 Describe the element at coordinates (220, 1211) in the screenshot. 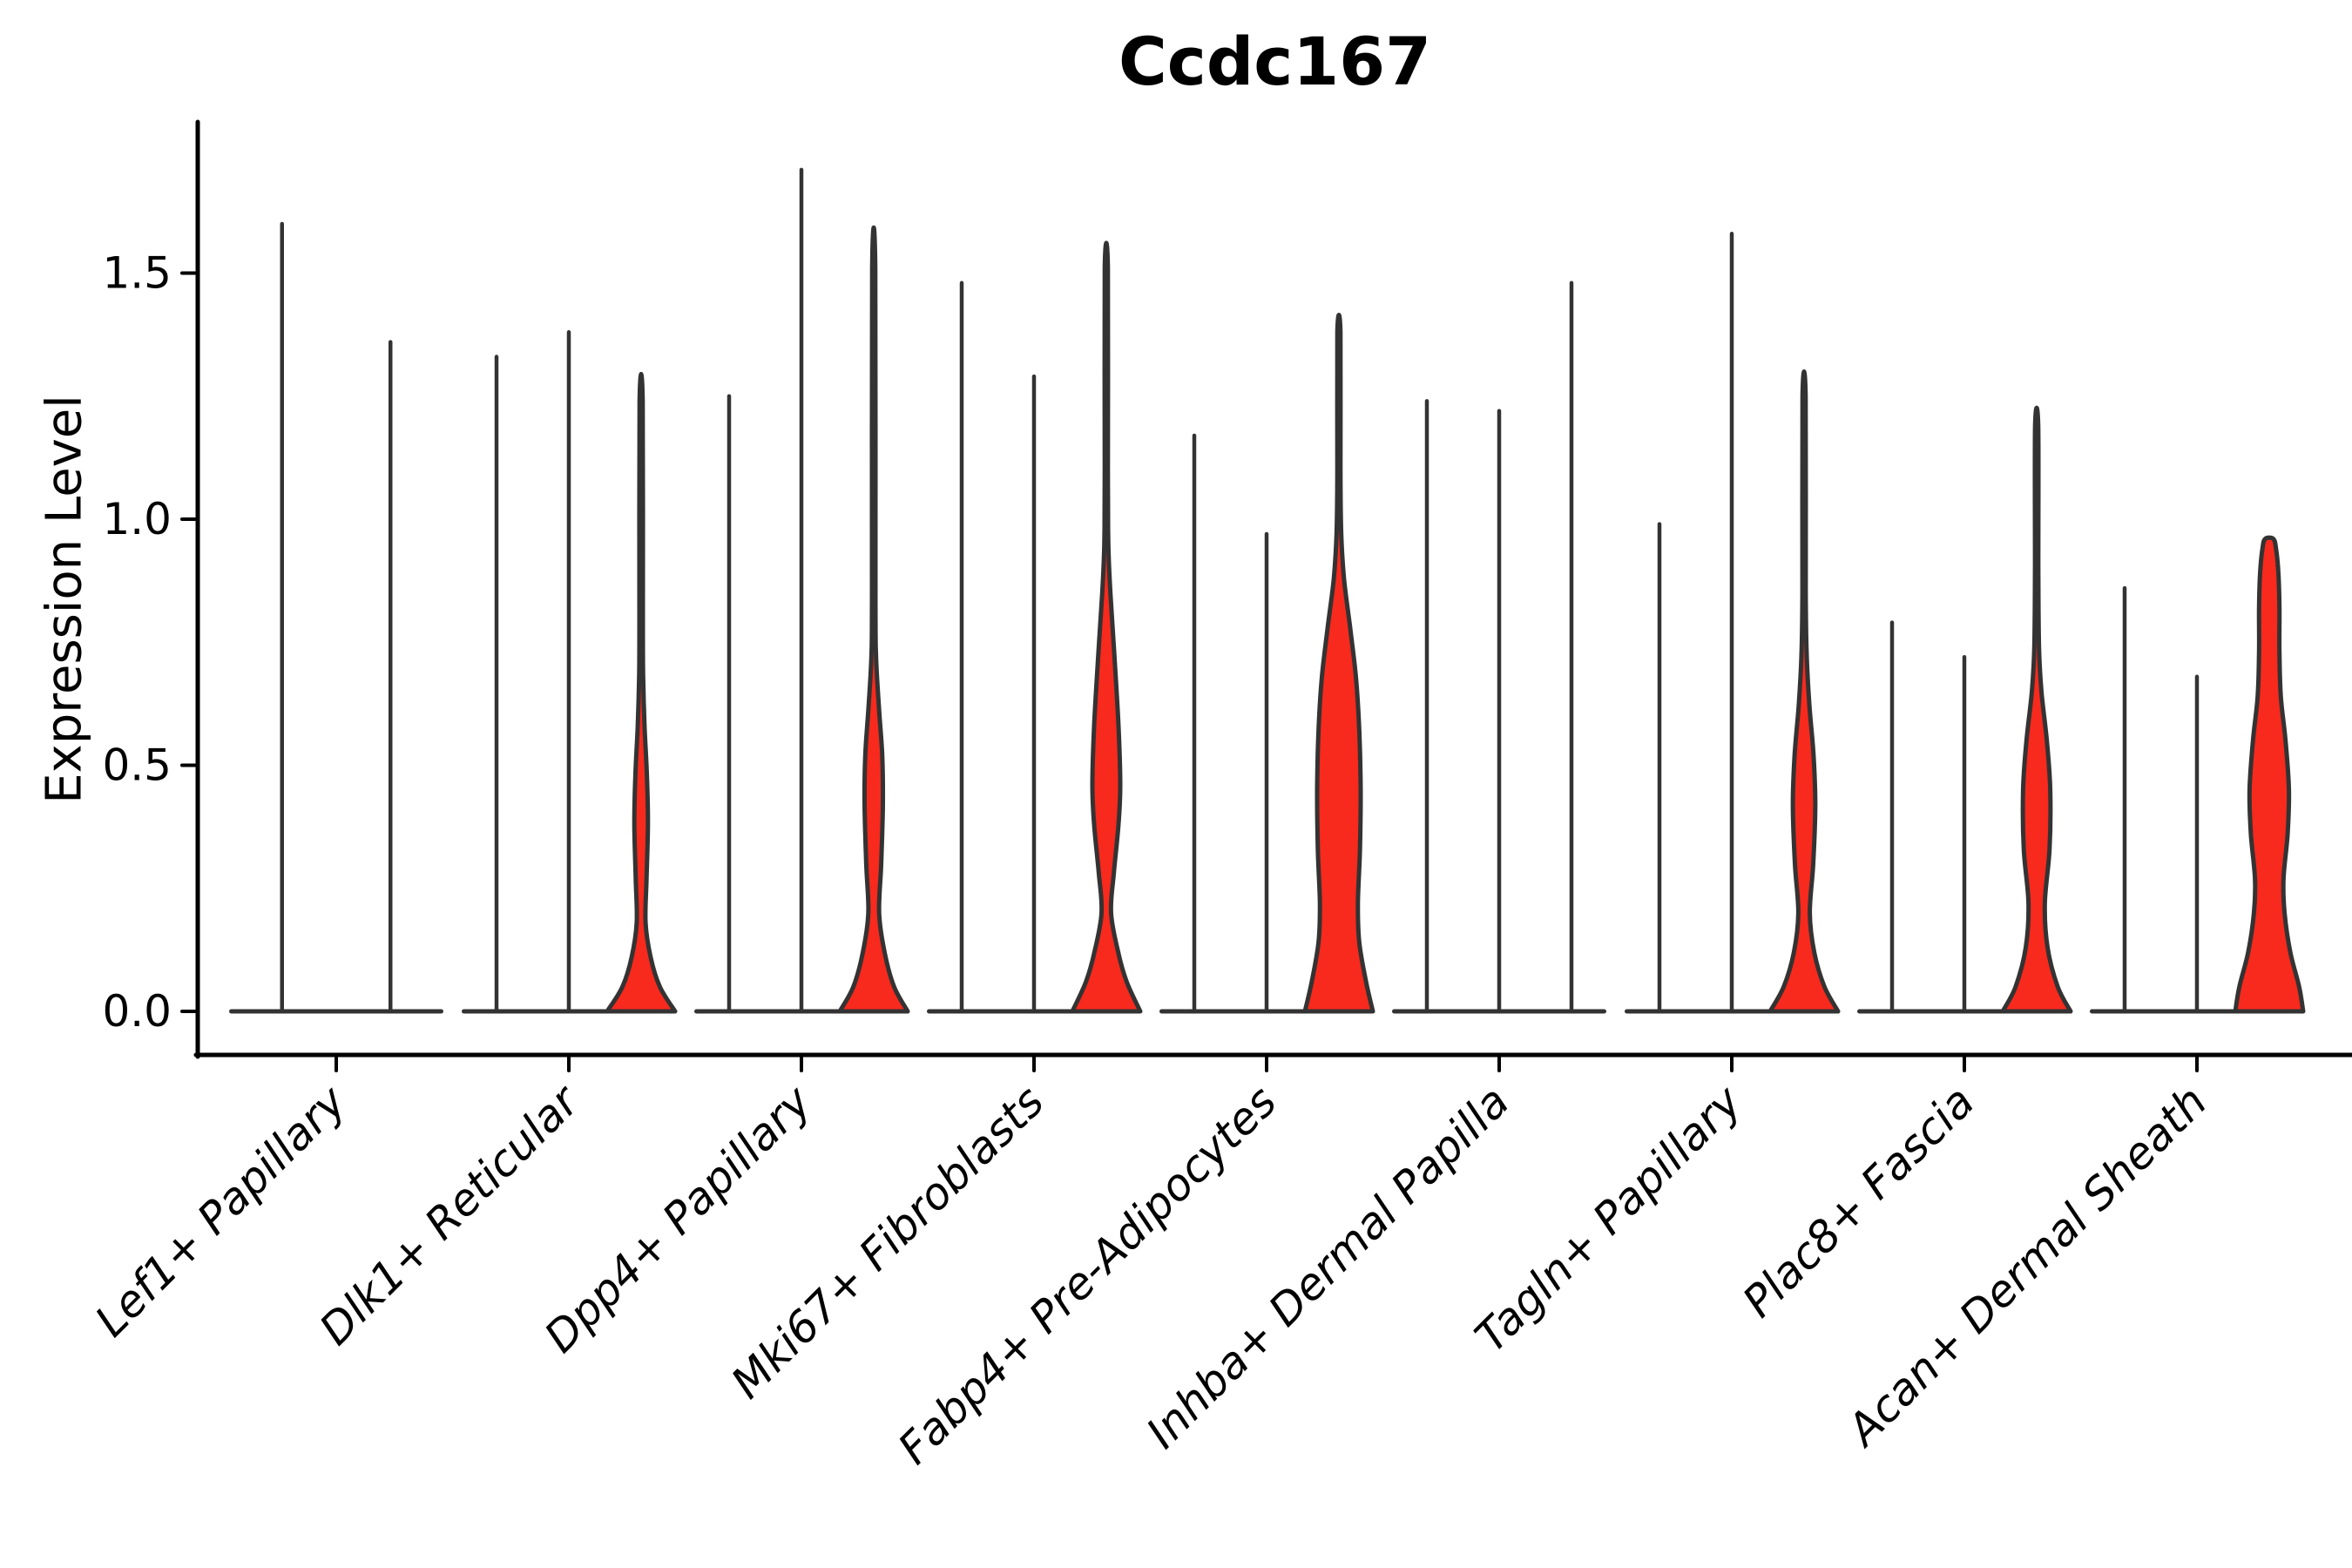

I see `x-tick-label: Lef1+ Papillary` at that location.